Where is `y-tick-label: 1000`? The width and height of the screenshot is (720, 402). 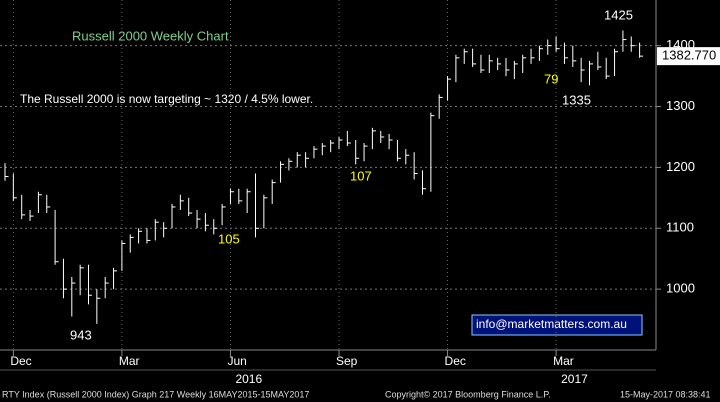
y-tick-label: 1000 is located at coordinates (680, 288).